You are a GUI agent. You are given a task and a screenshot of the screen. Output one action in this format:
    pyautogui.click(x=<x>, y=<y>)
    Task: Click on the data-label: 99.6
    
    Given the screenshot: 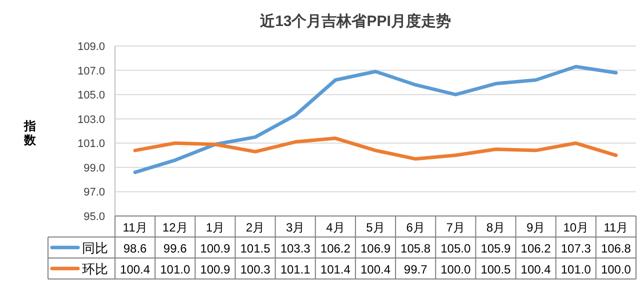 What is the action you would take?
    pyautogui.click(x=175, y=249)
    